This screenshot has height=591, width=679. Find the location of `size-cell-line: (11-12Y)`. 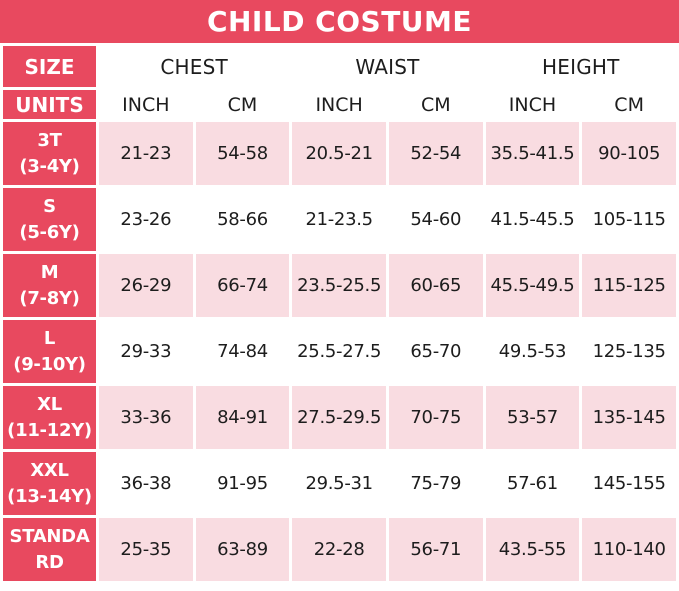

size-cell-line: (11-12Y) is located at coordinates (49, 430).